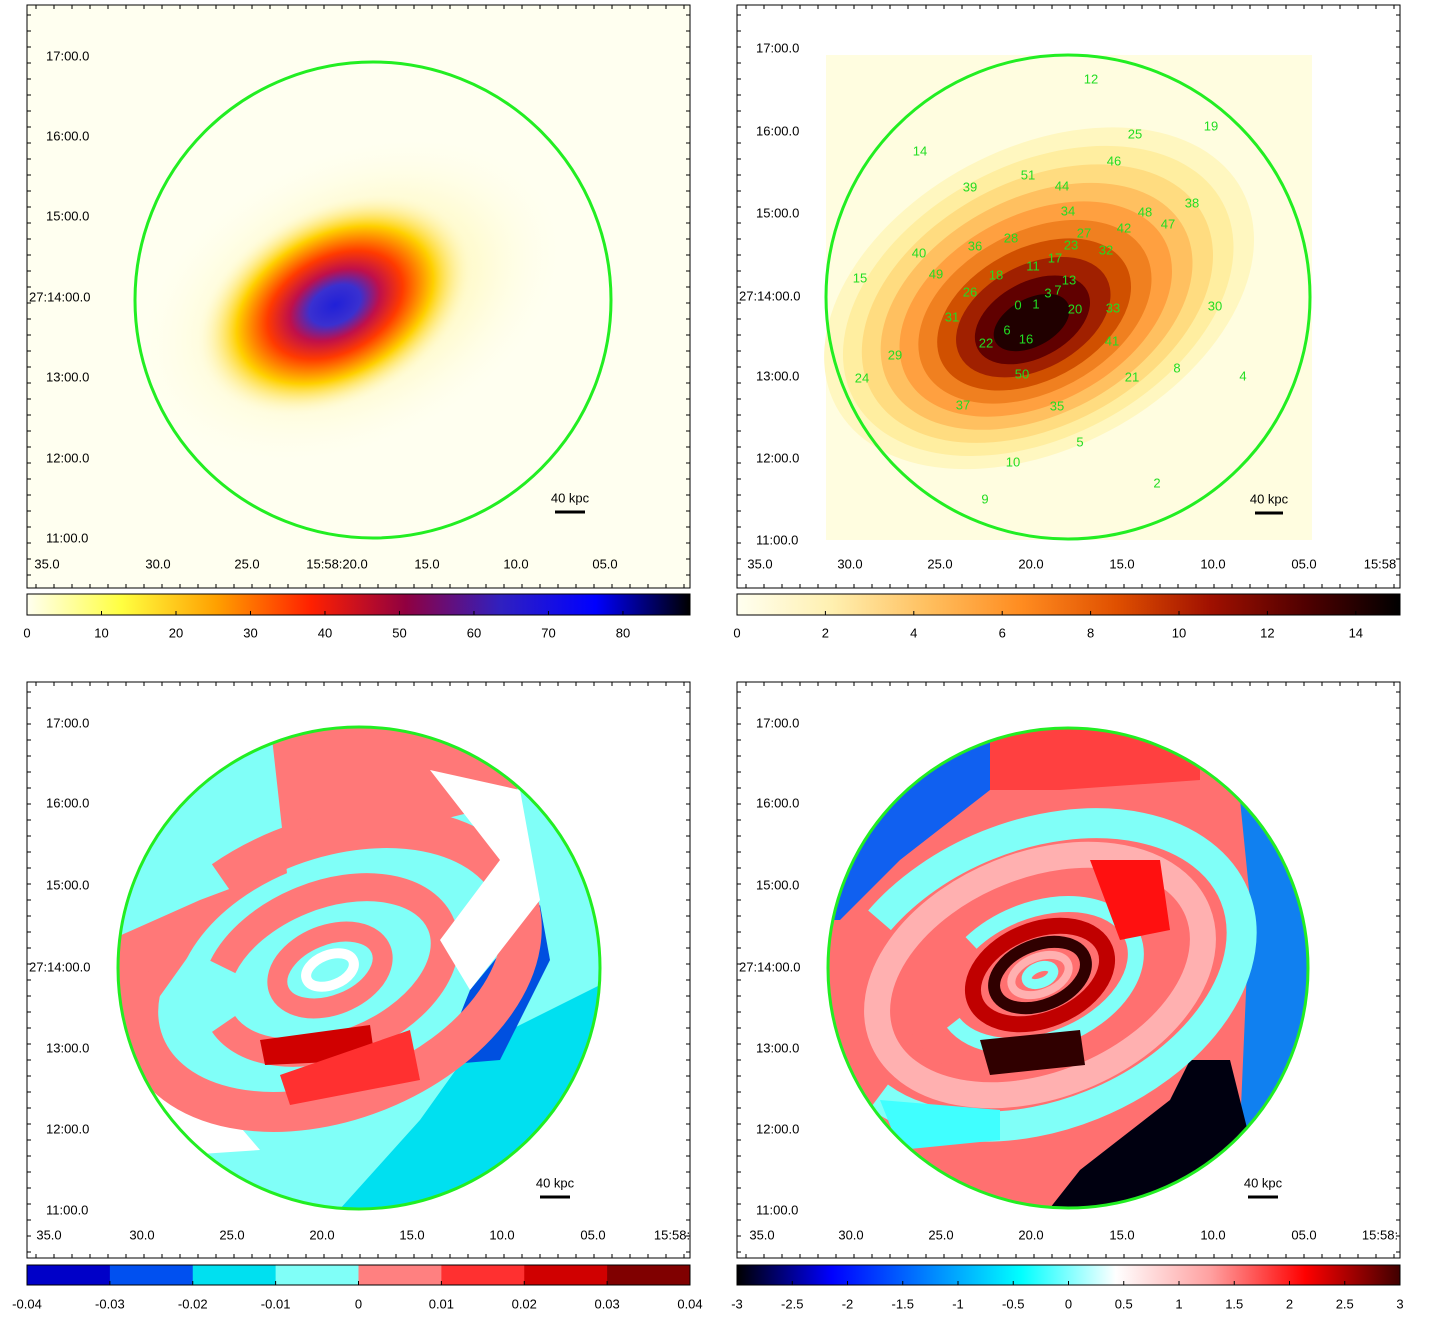 The image size is (1429, 1317). What do you see at coordinates (986, 342) in the screenshot?
I see `bin-label: 22` at bounding box center [986, 342].